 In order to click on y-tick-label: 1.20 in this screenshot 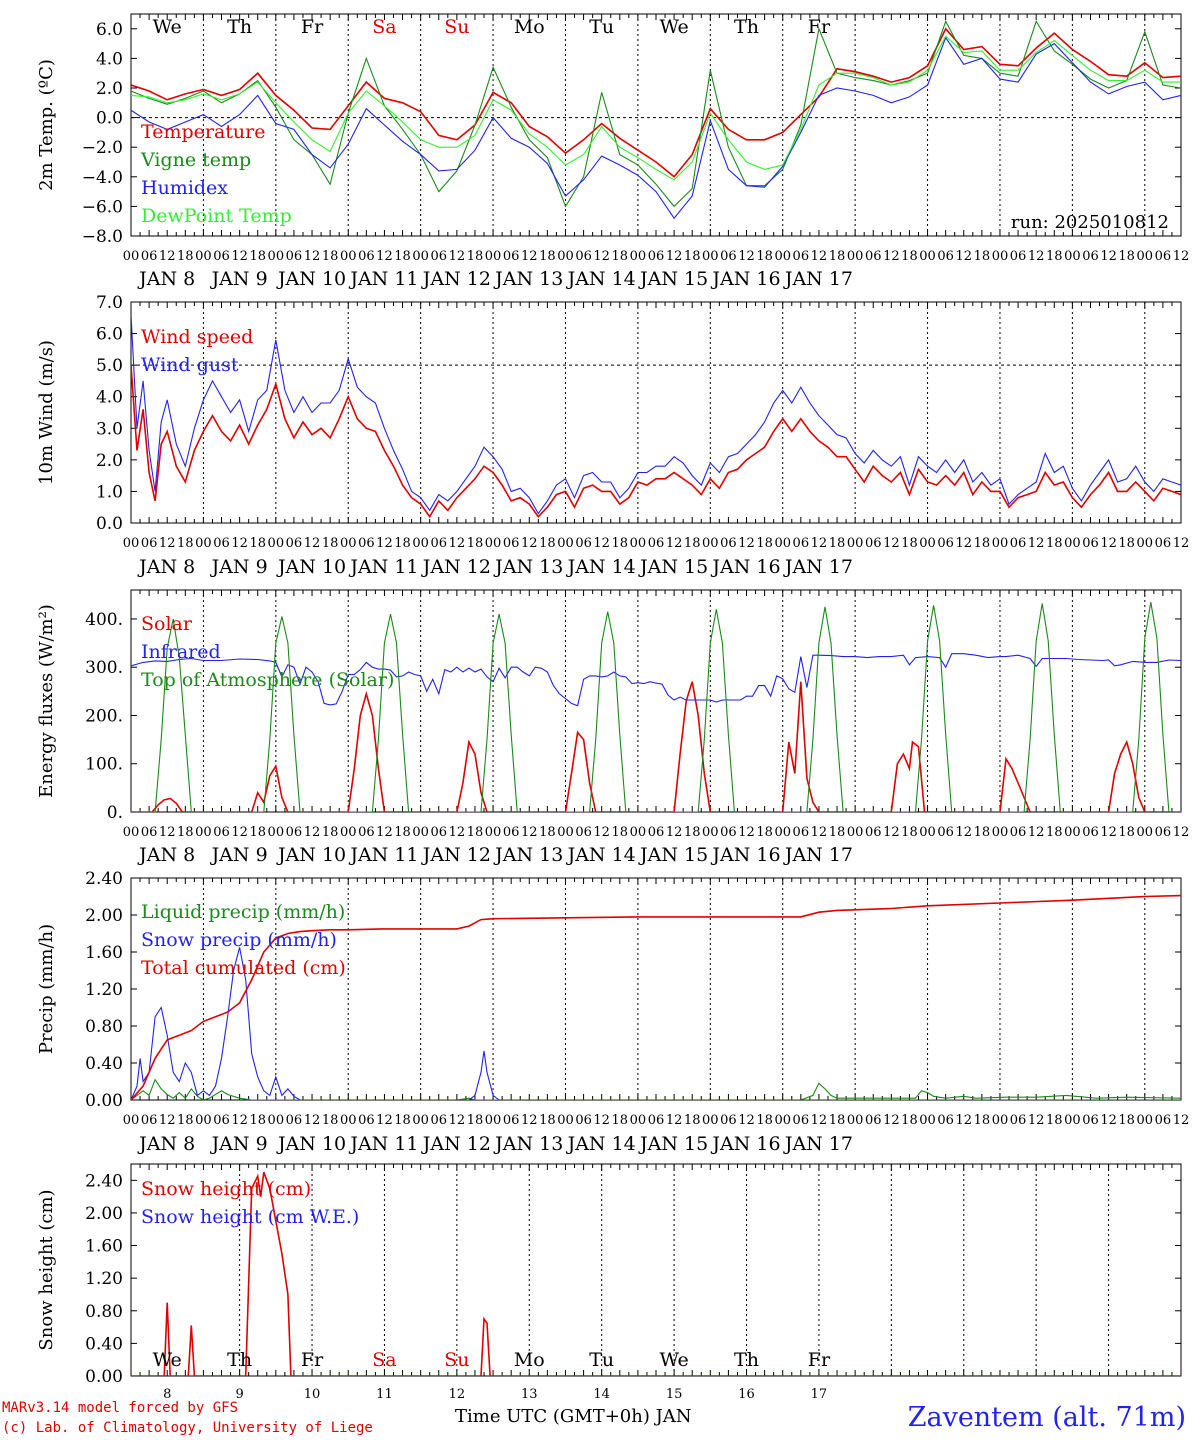, I will do `click(104, 1279)`.